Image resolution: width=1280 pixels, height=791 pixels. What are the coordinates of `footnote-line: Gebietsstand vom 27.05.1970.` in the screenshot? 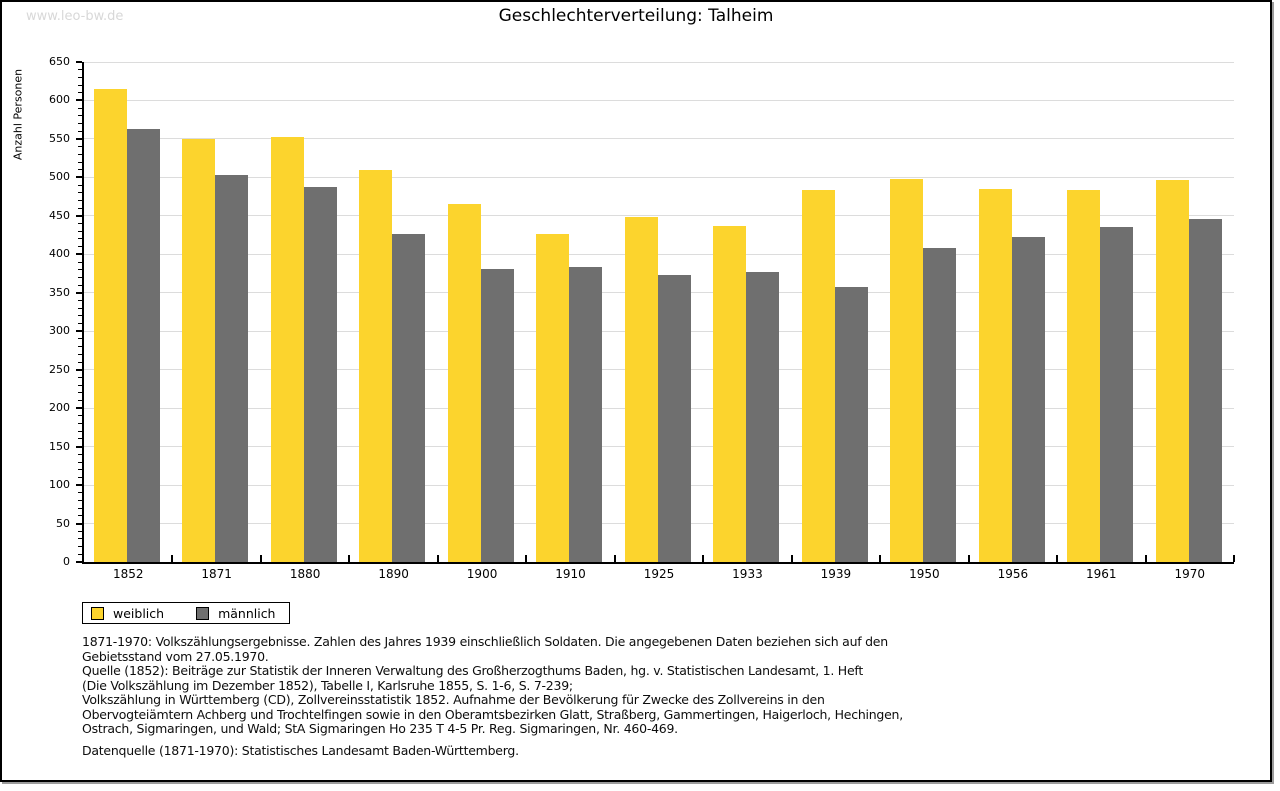 It's located at (175, 656).